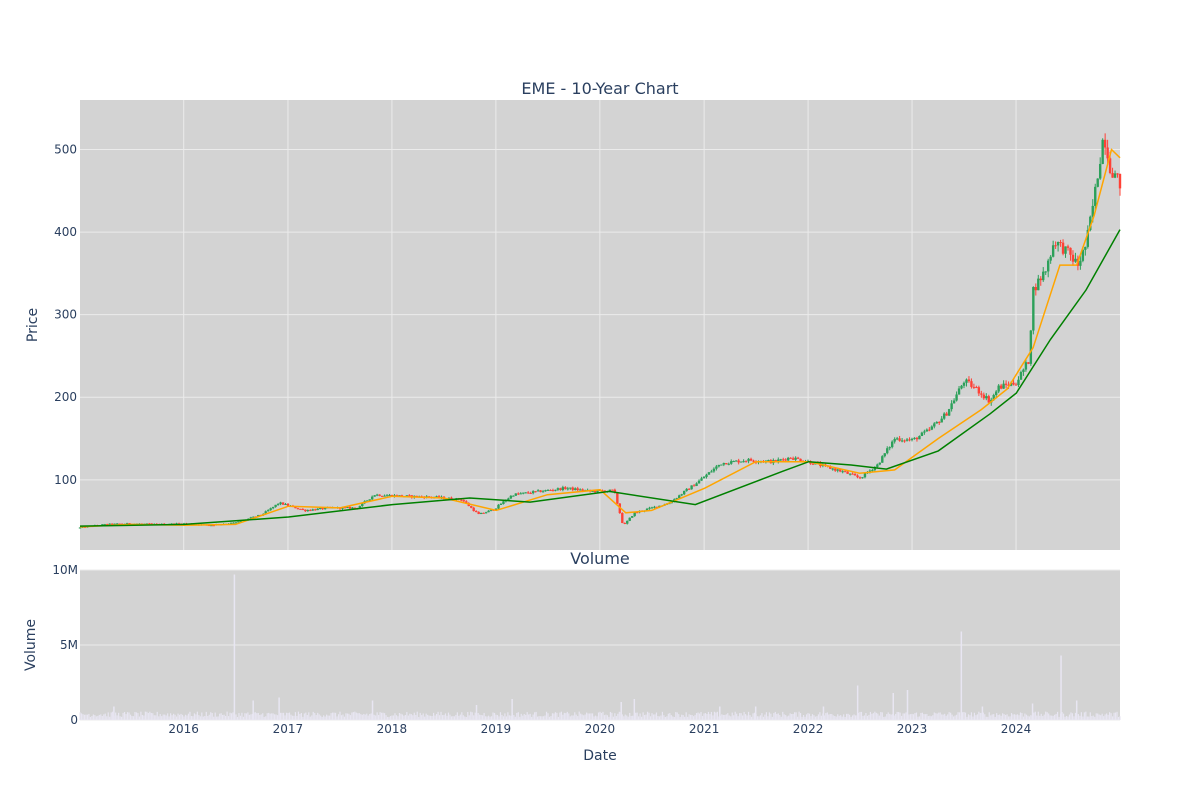 The width and height of the screenshot is (1200, 800). I want to click on x-tick-2018: 2018, so click(392, 729).